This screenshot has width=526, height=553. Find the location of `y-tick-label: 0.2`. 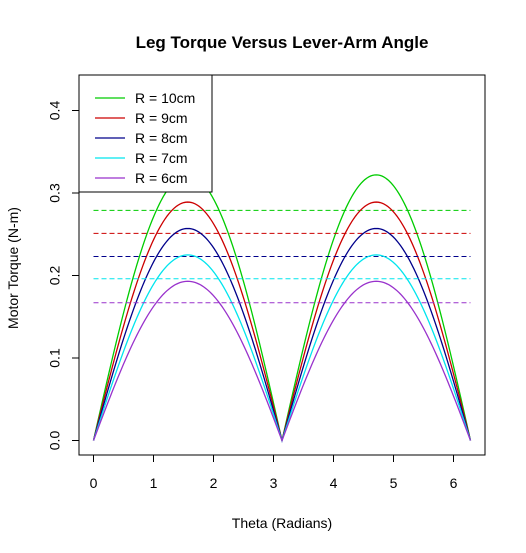

y-tick-label: 0.2 is located at coordinates (55, 276).